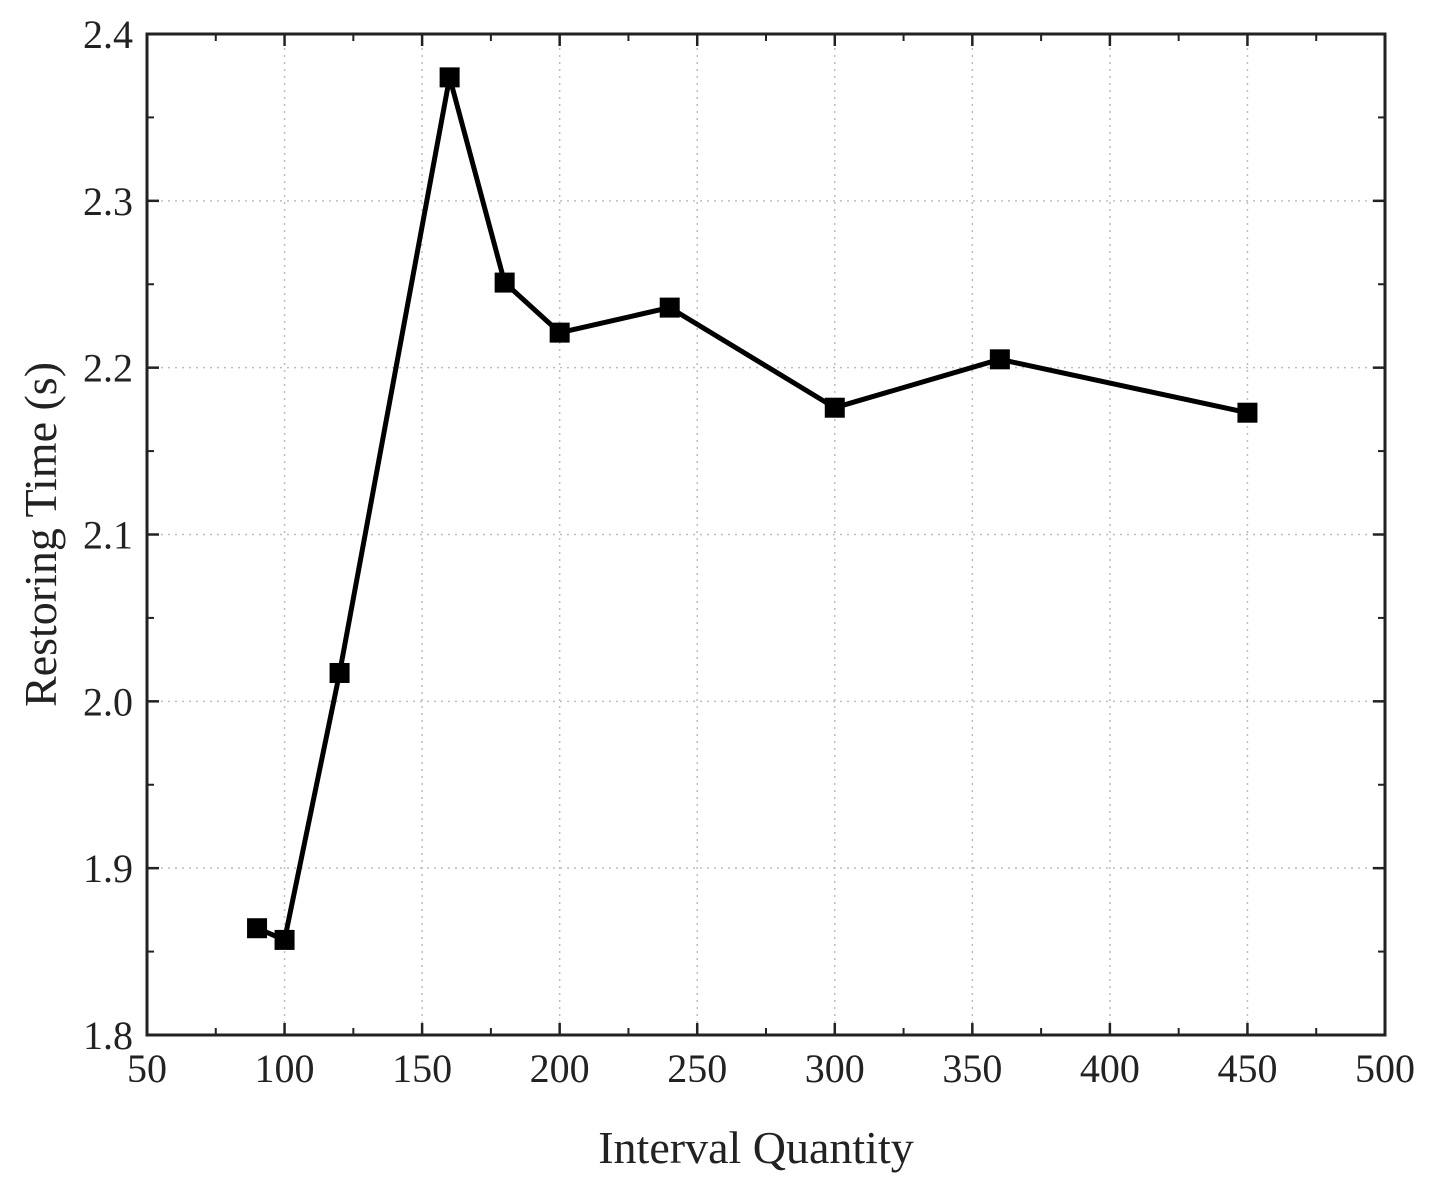  What do you see at coordinates (108, 1035) in the screenshot?
I see `y-tick-label: 1.8` at bounding box center [108, 1035].